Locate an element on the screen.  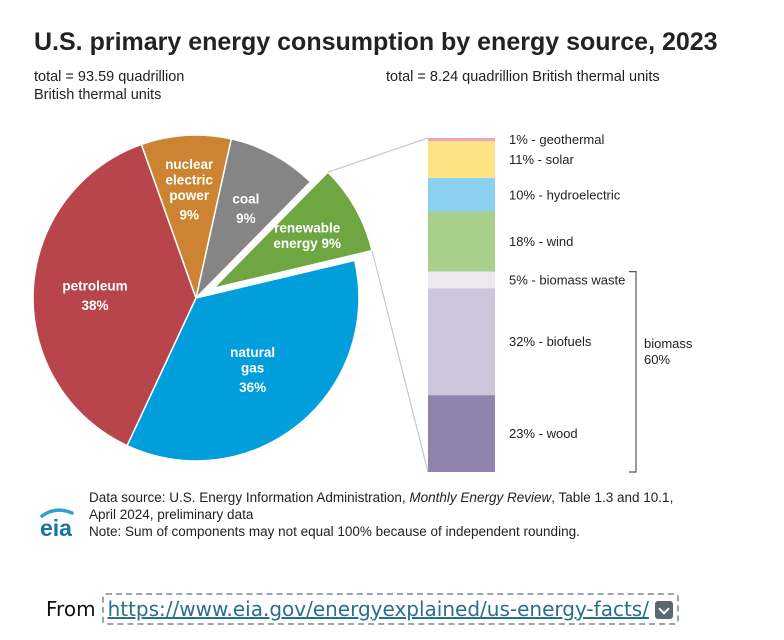
eia-logo-text: eia is located at coordinates (56, 528).